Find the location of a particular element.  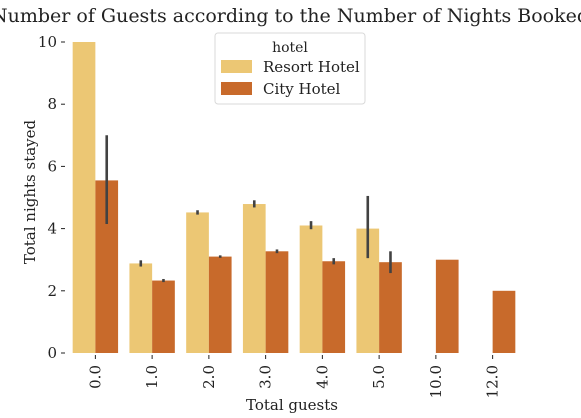

legend-frame is located at coordinates (290, 68).